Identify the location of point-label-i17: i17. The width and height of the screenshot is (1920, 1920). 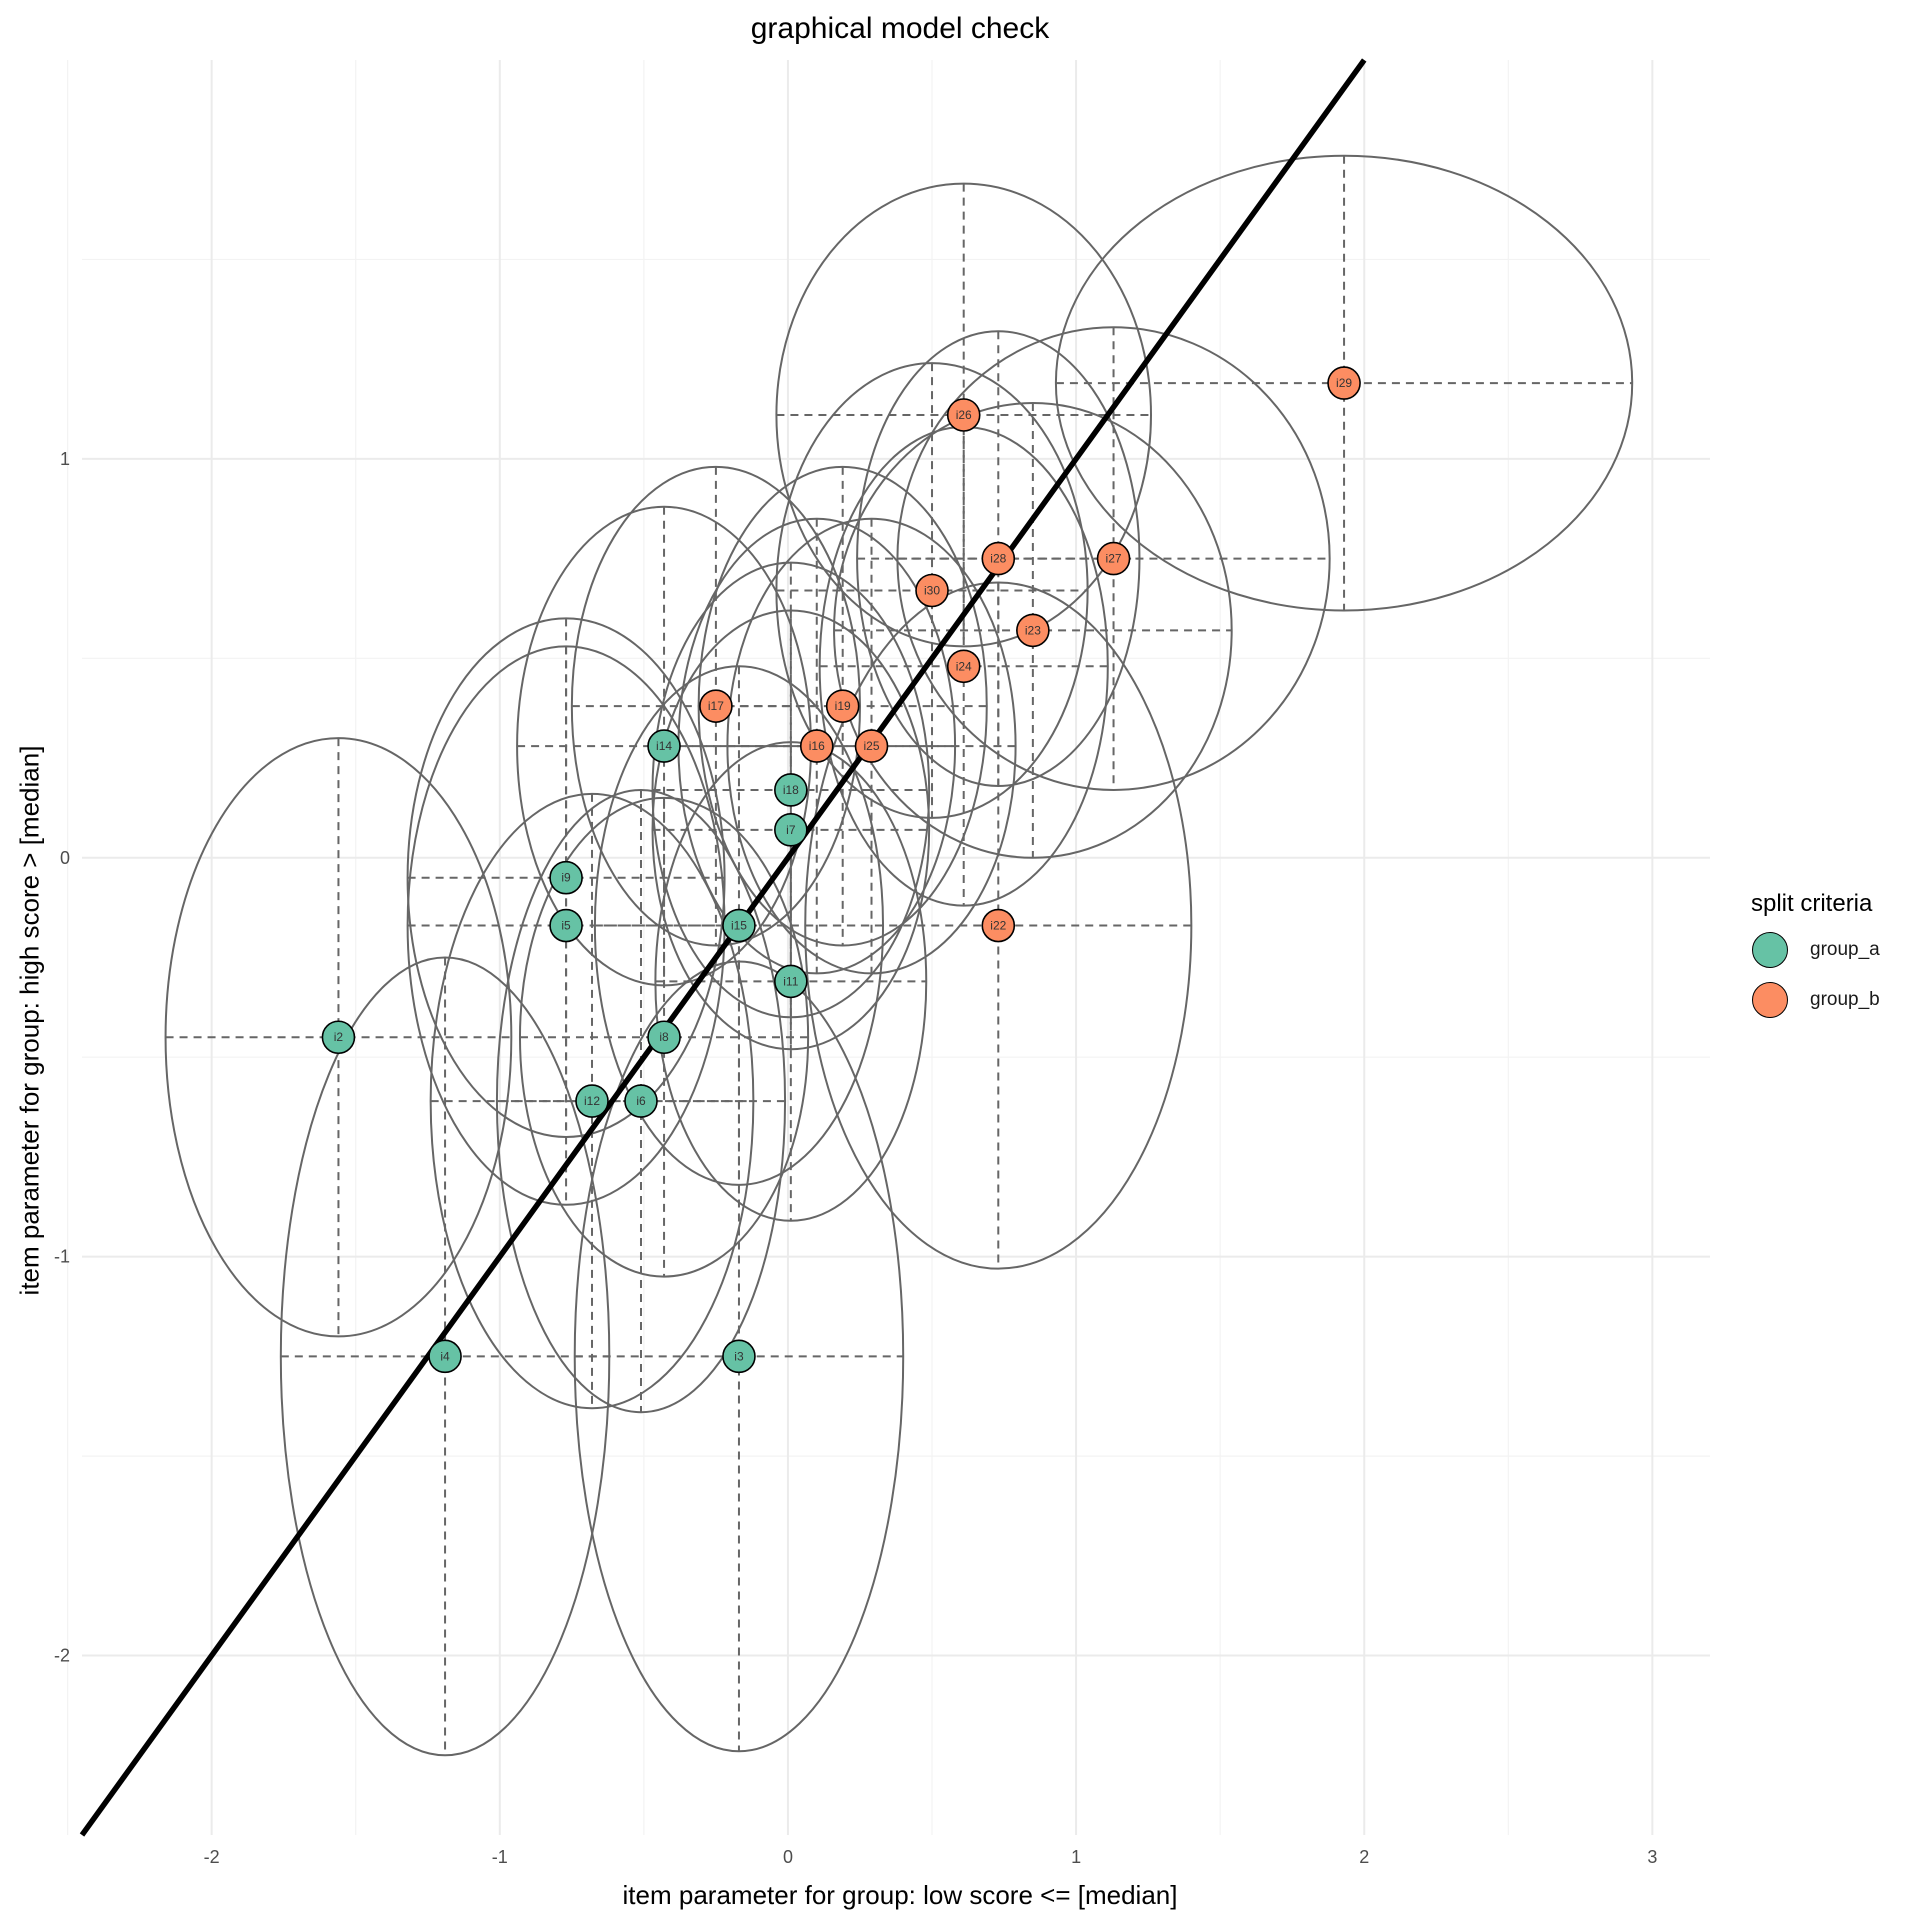
(716, 706).